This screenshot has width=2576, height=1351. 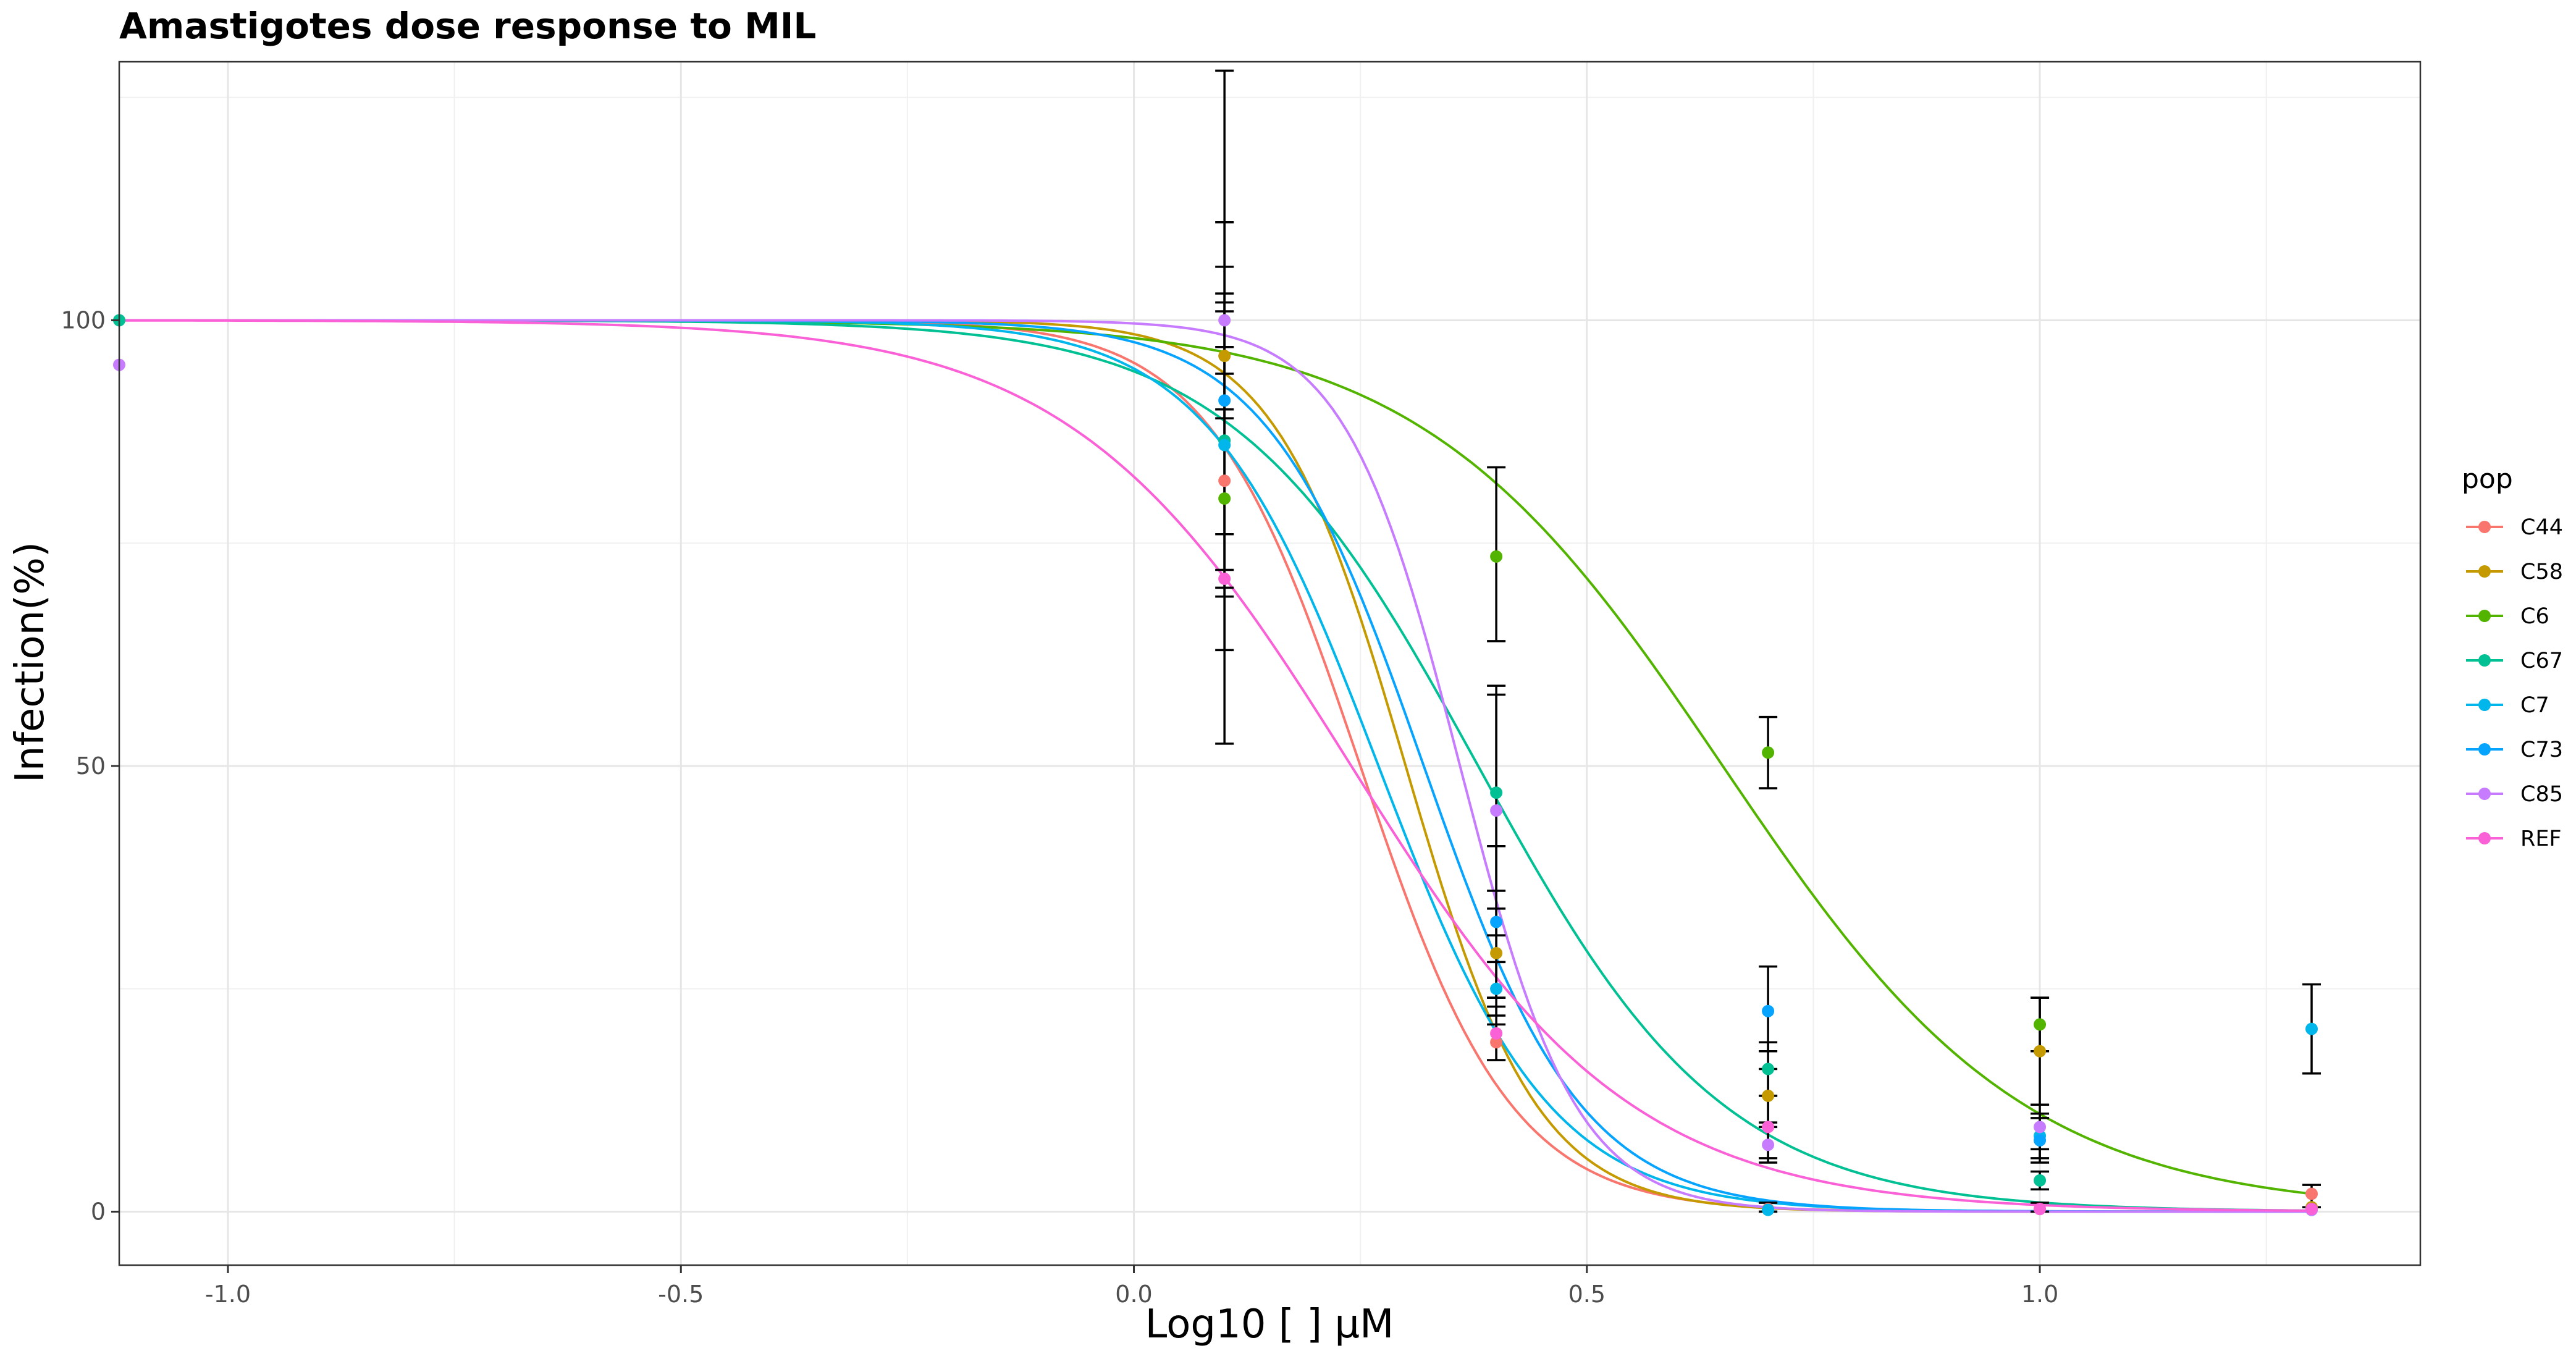 What do you see at coordinates (2534, 616) in the screenshot?
I see `legend-label: C6` at bounding box center [2534, 616].